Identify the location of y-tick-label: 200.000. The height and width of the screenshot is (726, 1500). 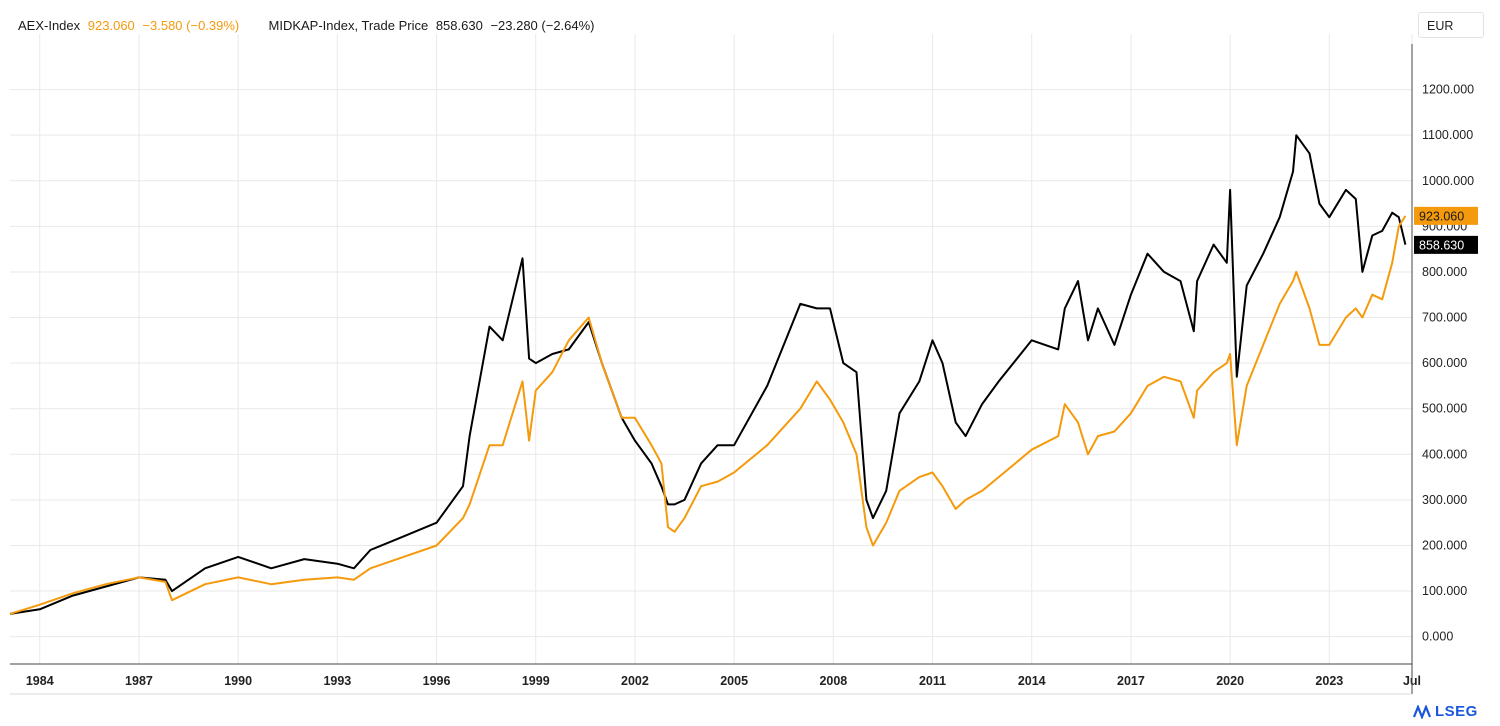
(1444, 545).